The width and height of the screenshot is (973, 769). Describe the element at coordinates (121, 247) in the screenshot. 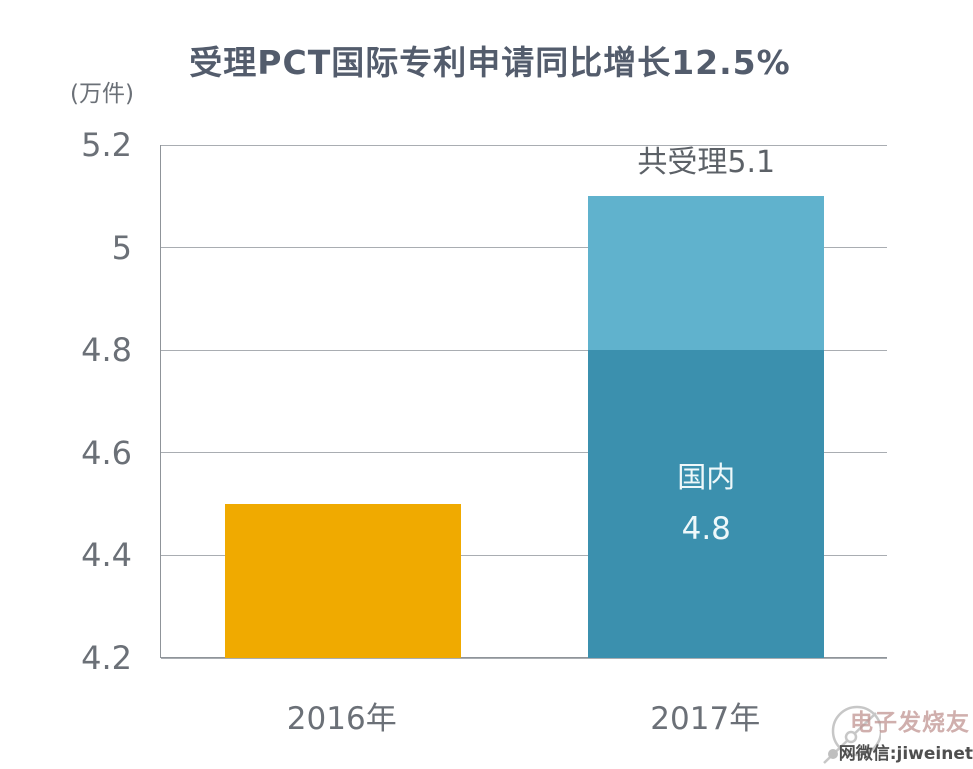

I see `y-tick-label: 5` at that location.